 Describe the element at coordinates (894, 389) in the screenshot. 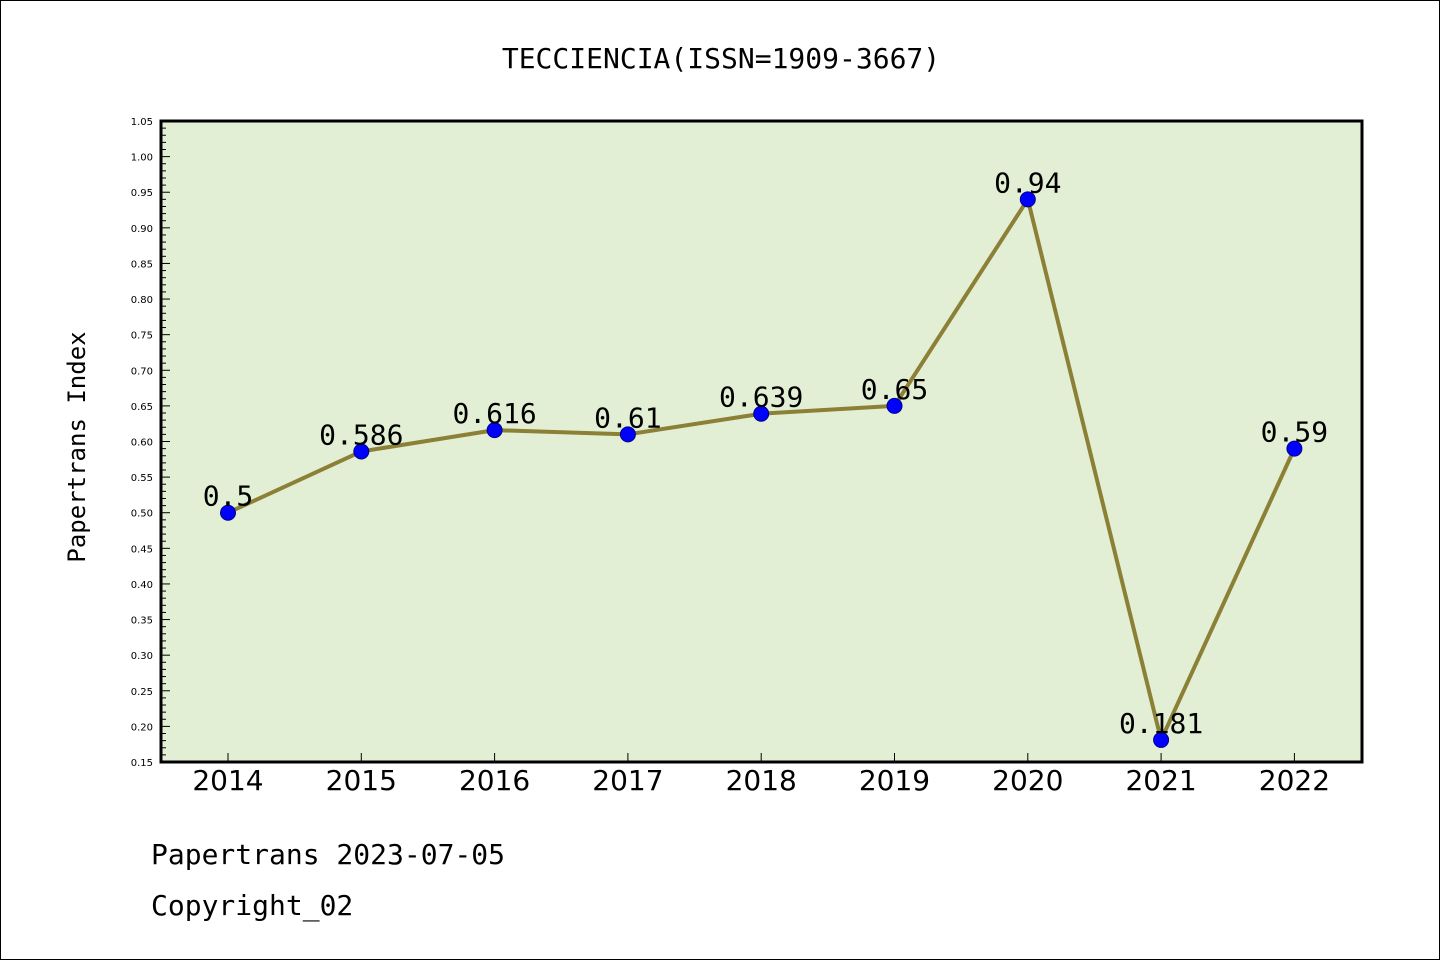

I see `data-label: 0.65` at that location.